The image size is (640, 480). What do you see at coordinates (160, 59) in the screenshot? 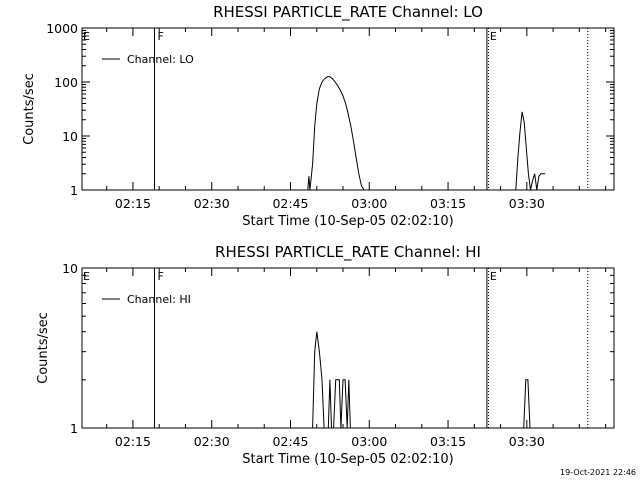
I see `legend-label: Channel: LO` at bounding box center [160, 59].